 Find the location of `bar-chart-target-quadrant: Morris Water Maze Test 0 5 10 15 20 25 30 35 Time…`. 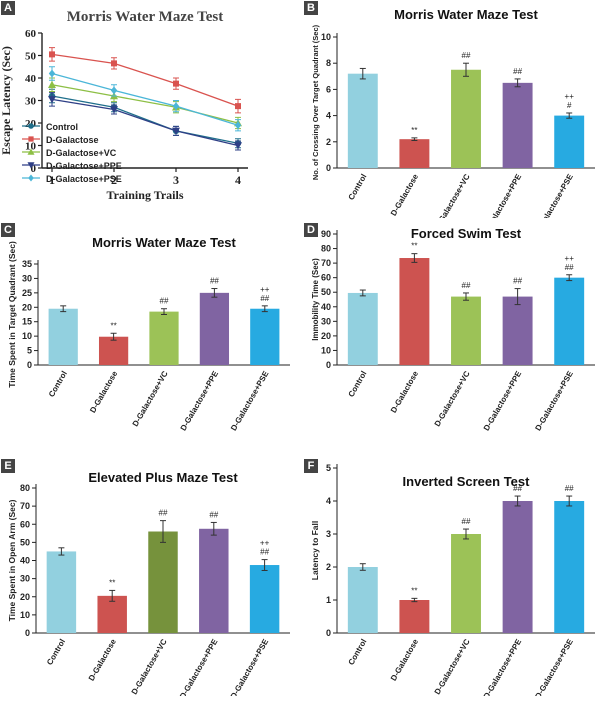

bar-chart-target-quadrant: Morris Water Maze Test 0 5 10 15 20 25 30 35 Time… is located at coordinates (148, 333).